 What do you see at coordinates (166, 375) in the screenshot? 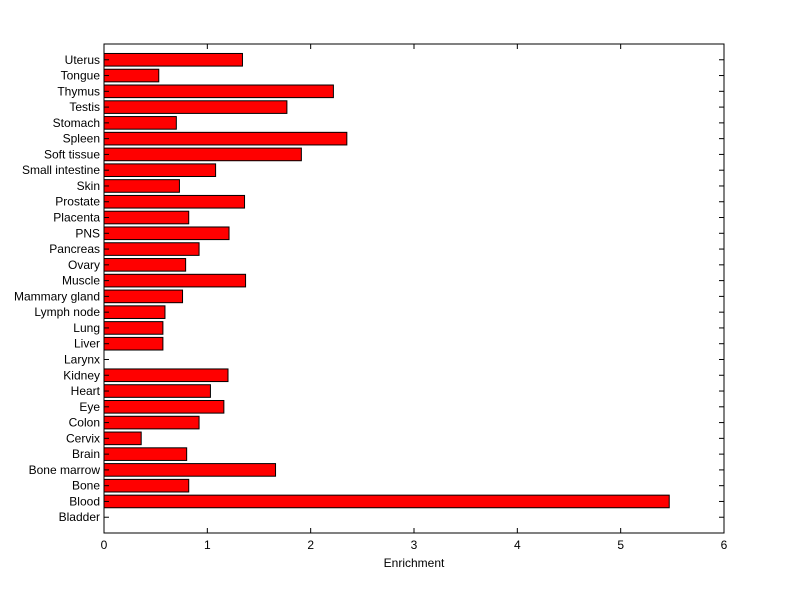
I see `bar-kidney` at bounding box center [166, 375].